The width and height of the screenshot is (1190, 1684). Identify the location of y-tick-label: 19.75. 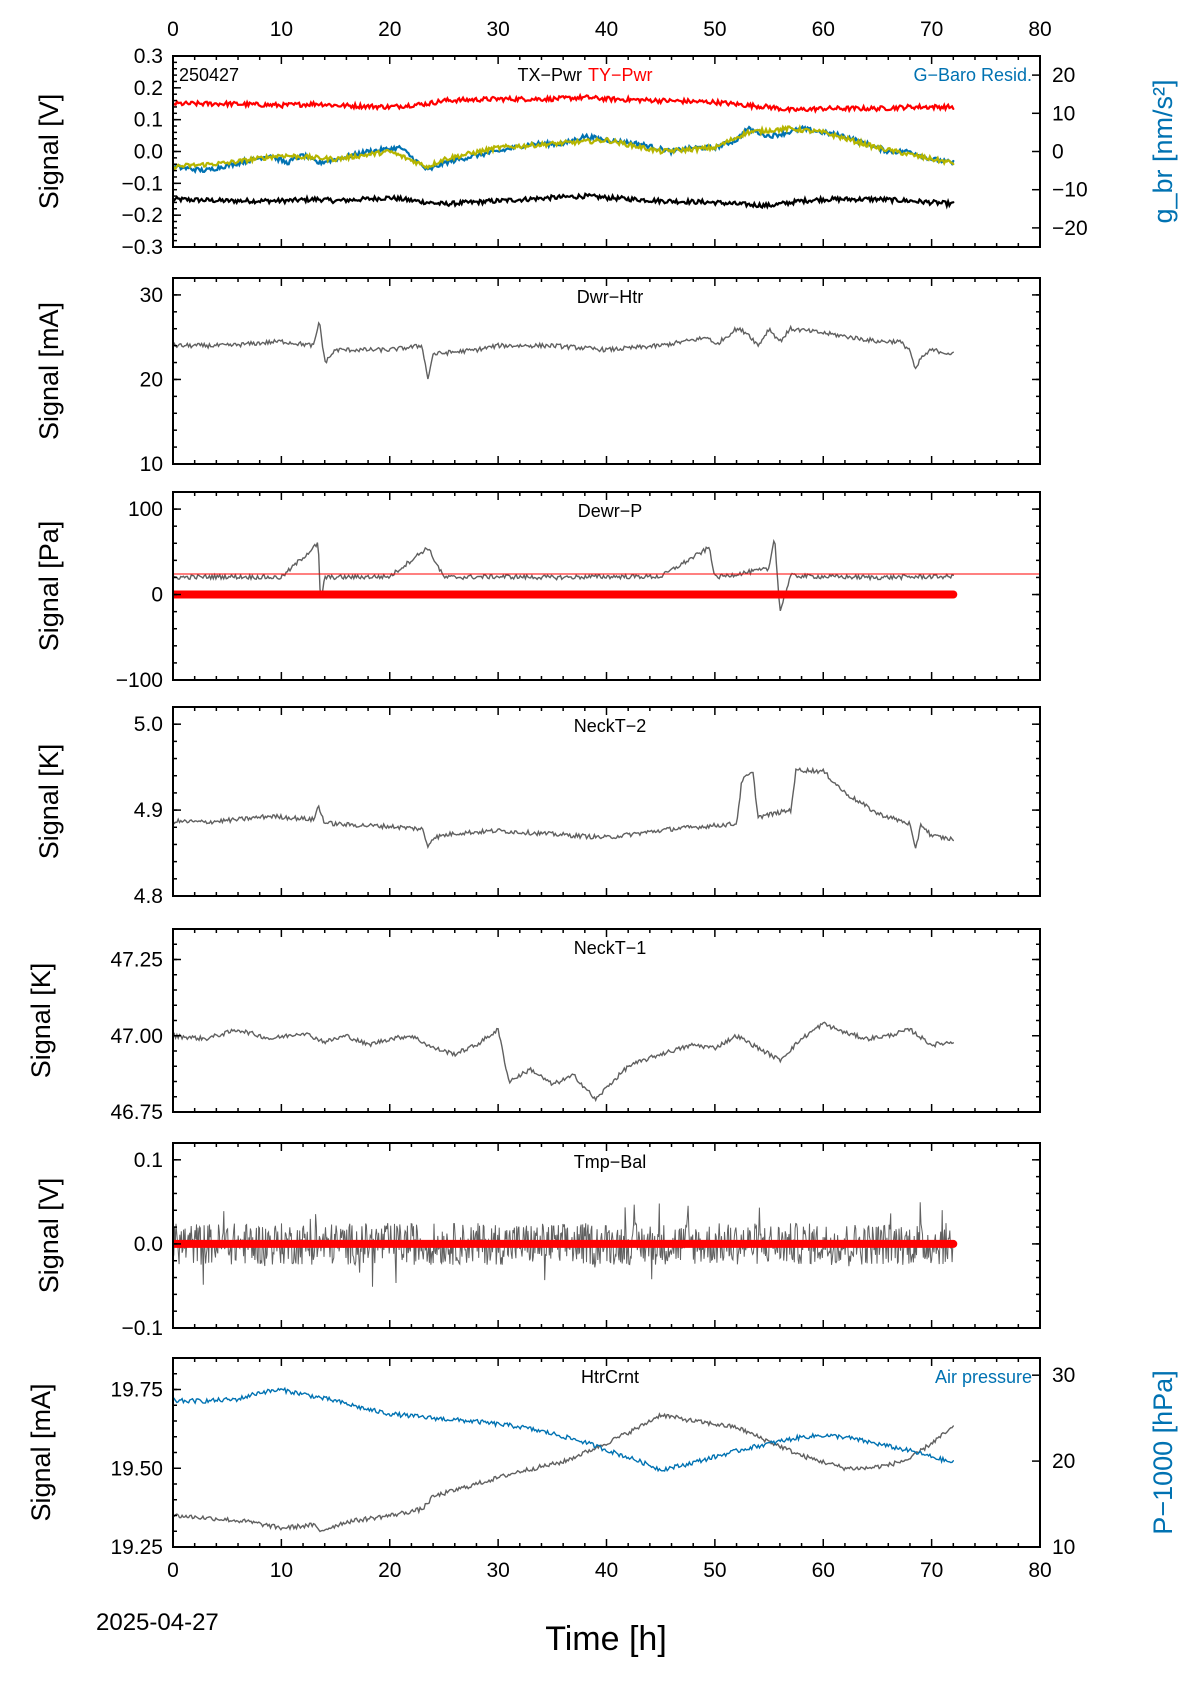
(136, 1390).